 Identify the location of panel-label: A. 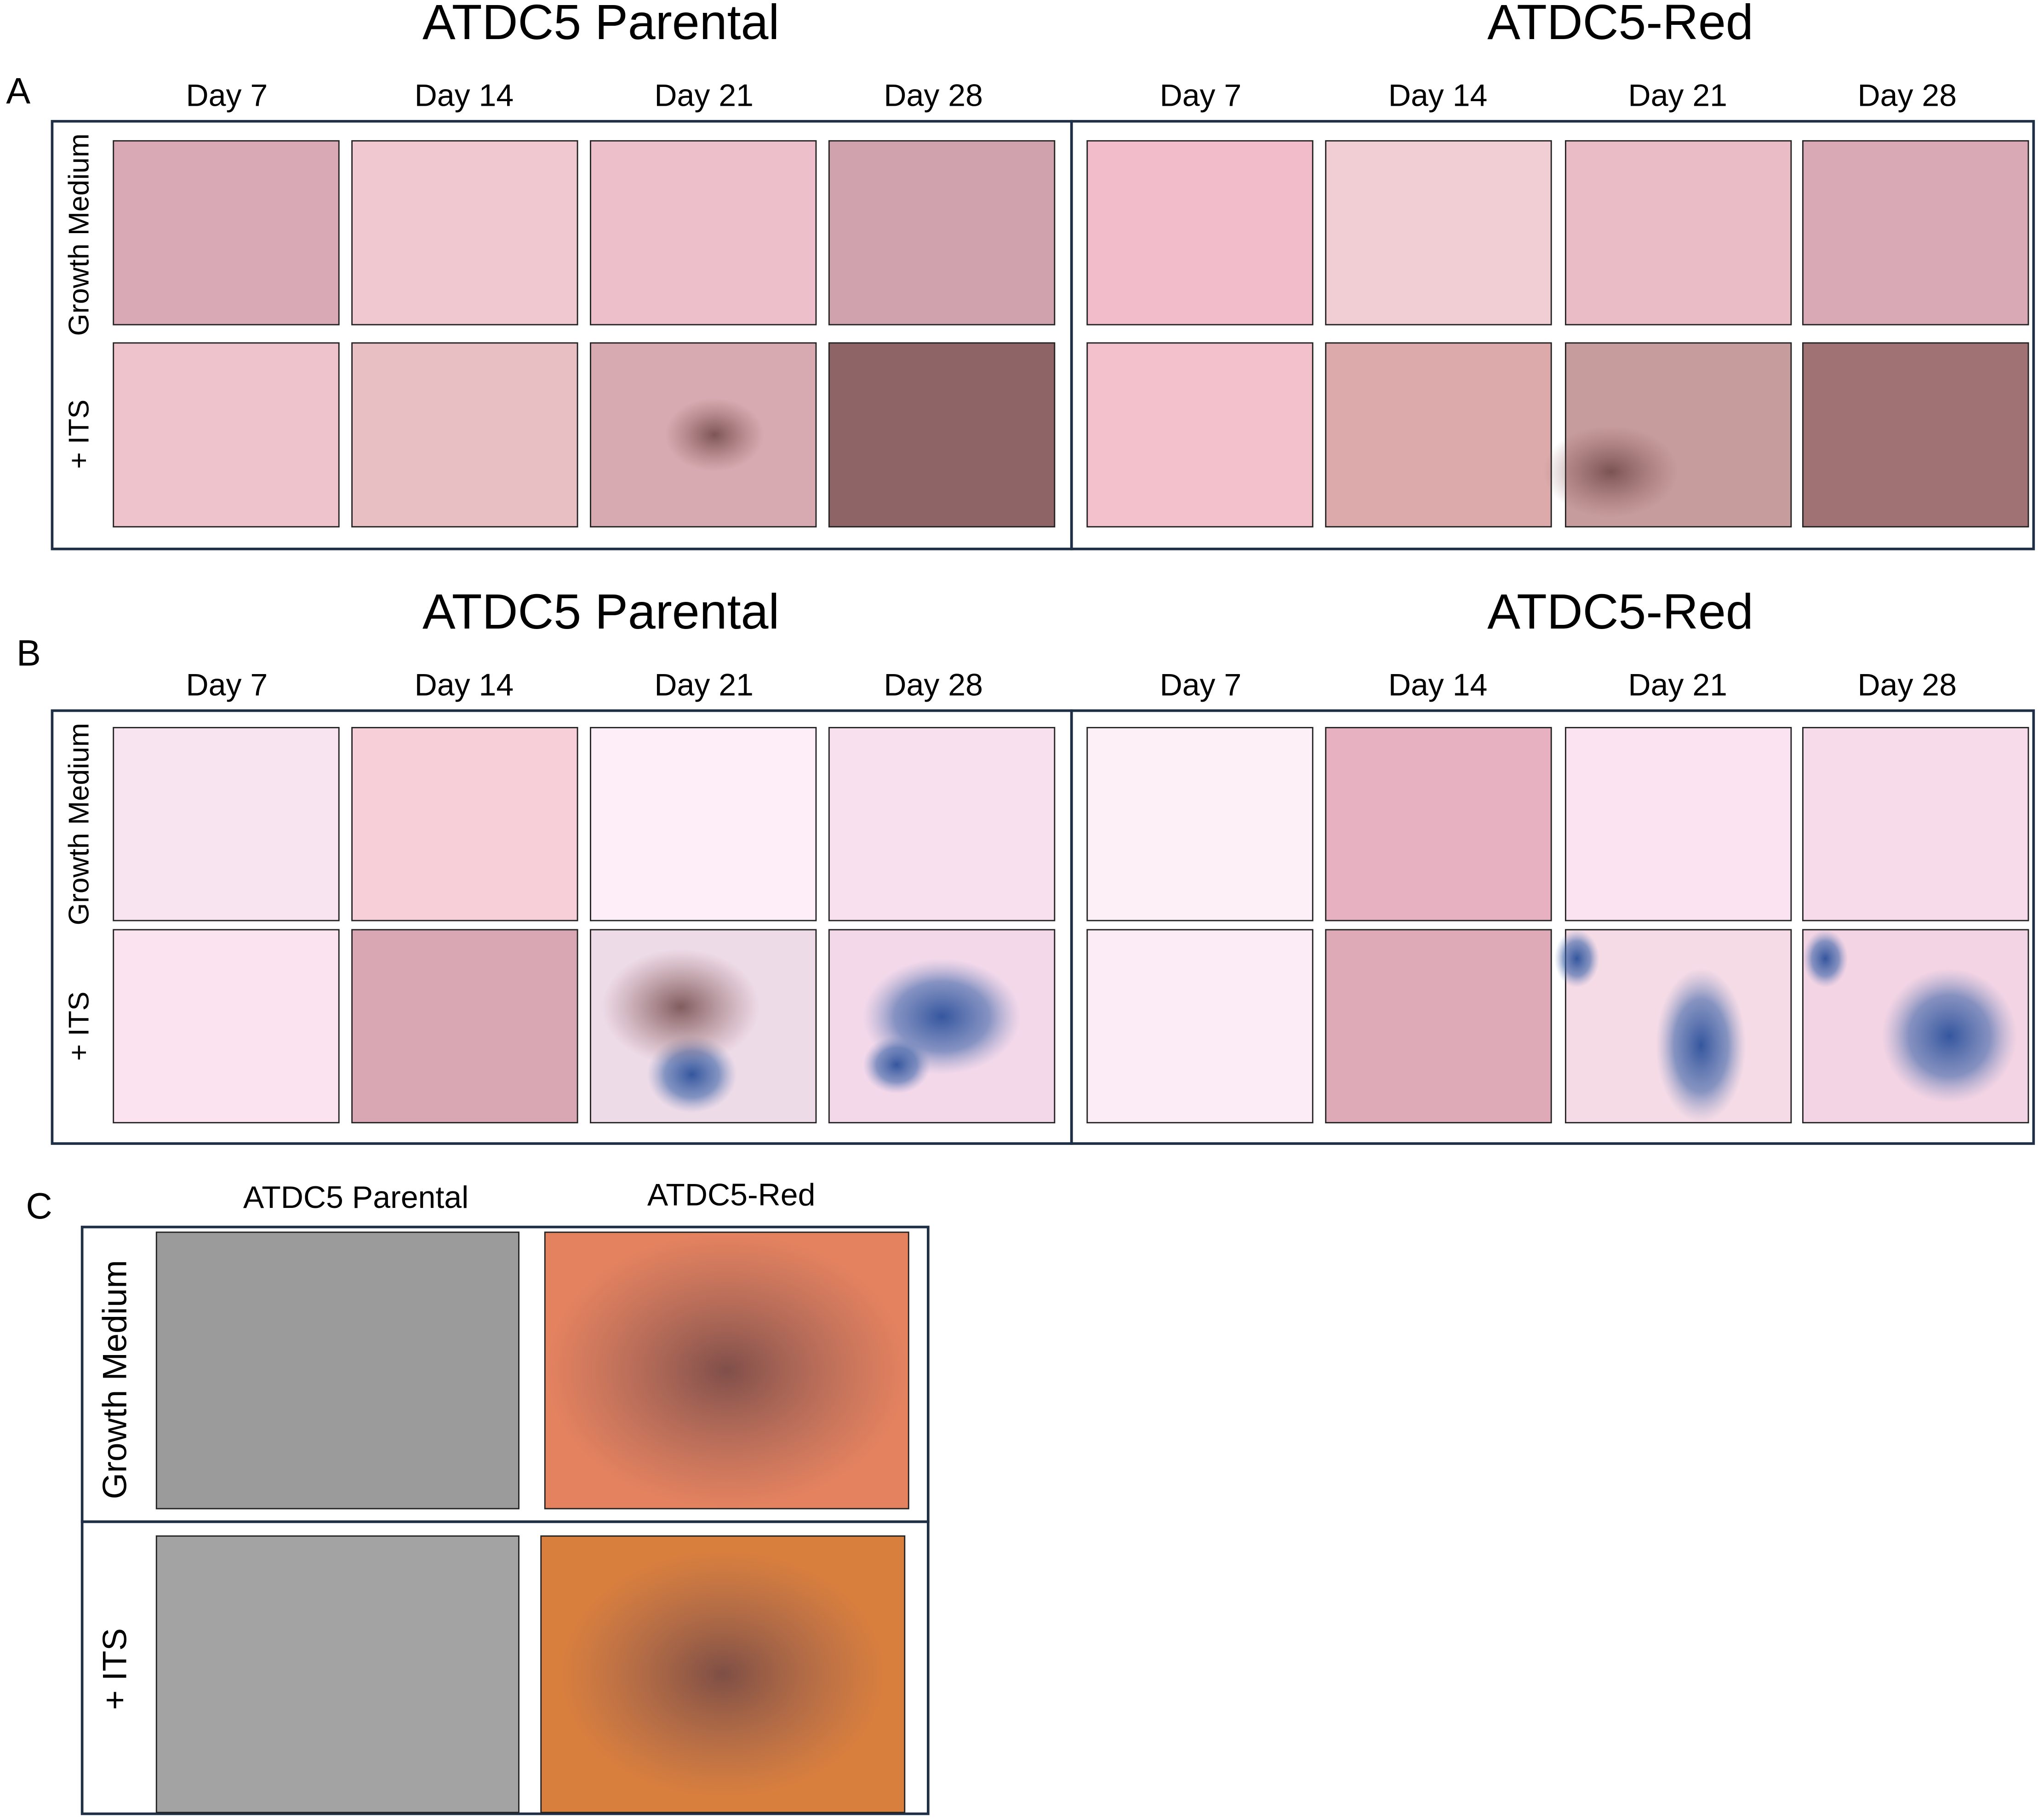
(18, 90).